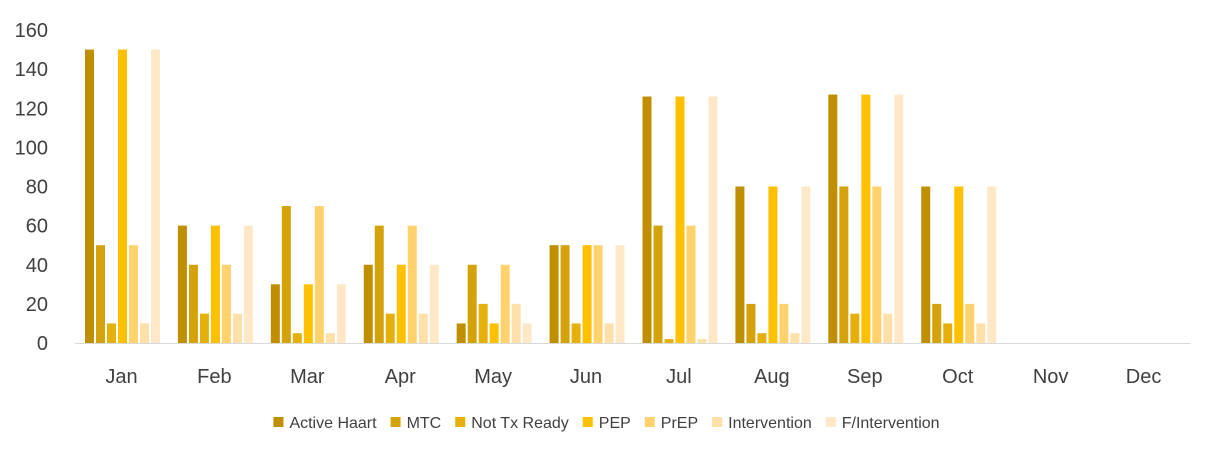 The width and height of the screenshot is (1213, 453). What do you see at coordinates (958, 377) in the screenshot?
I see `x-tick-label: Oct` at bounding box center [958, 377].